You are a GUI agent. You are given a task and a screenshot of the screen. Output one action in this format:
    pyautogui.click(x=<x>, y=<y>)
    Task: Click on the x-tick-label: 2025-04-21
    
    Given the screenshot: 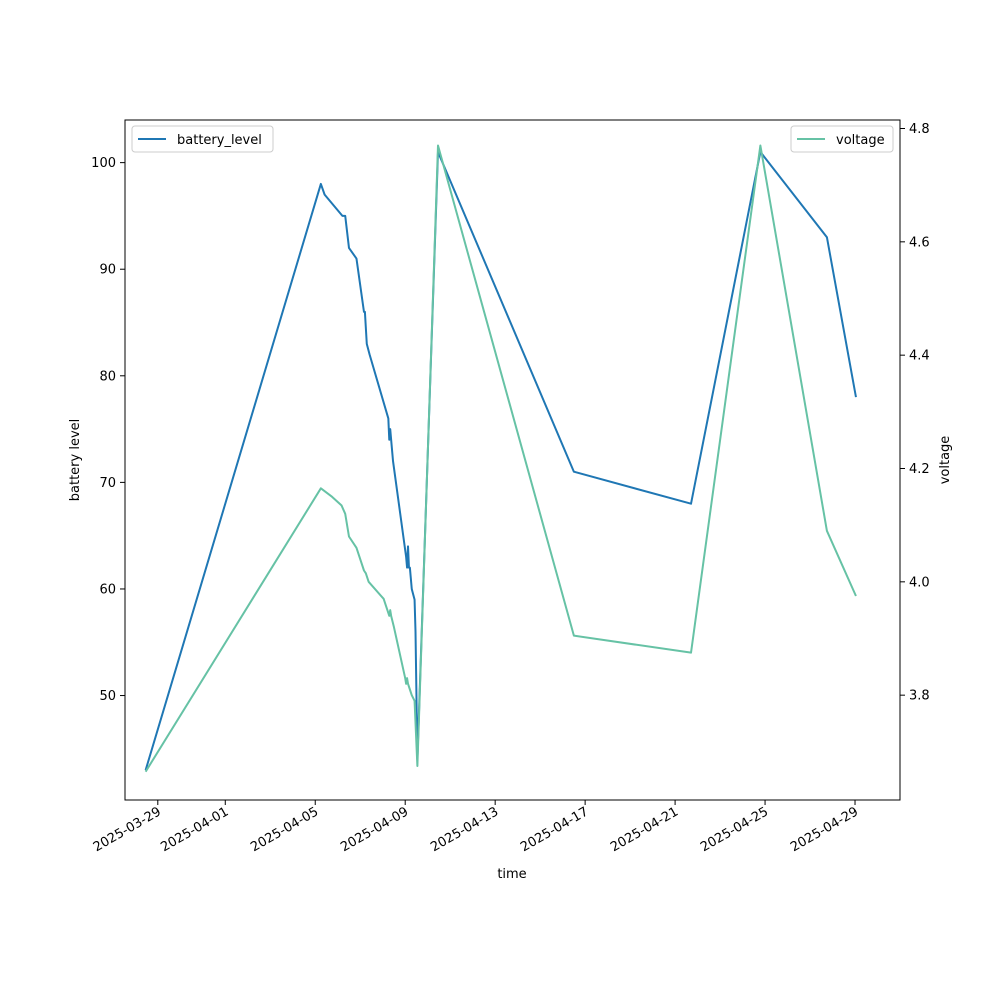 What is the action you would take?
    pyautogui.click(x=644, y=829)
    